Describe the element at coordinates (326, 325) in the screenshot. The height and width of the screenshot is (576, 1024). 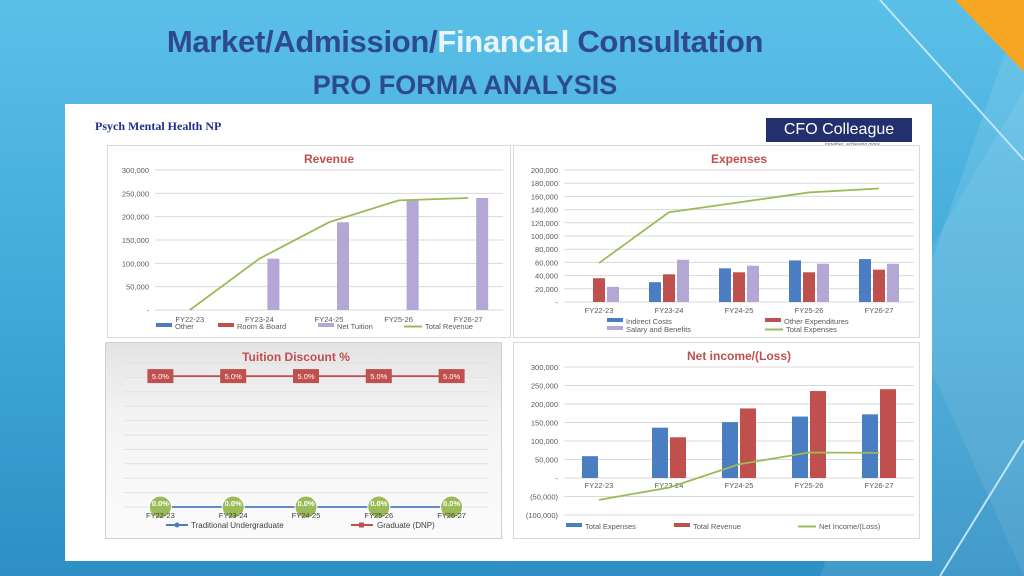
I see `legend-swatch-net-tuition` at that location.